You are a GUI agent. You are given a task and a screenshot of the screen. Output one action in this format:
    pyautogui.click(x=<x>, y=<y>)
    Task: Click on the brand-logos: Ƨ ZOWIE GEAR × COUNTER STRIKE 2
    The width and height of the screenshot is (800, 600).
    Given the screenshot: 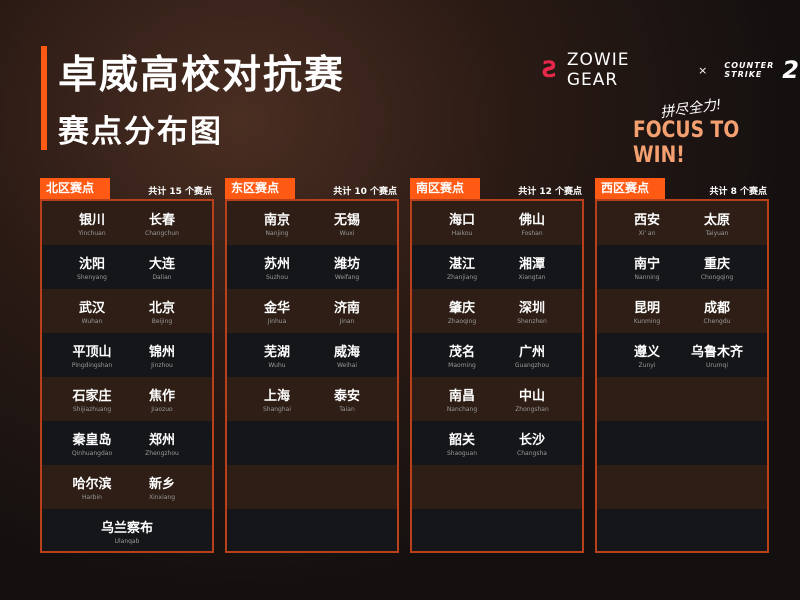 What is the action you would take?
    pyautogui.click(x=671, y=70)
    